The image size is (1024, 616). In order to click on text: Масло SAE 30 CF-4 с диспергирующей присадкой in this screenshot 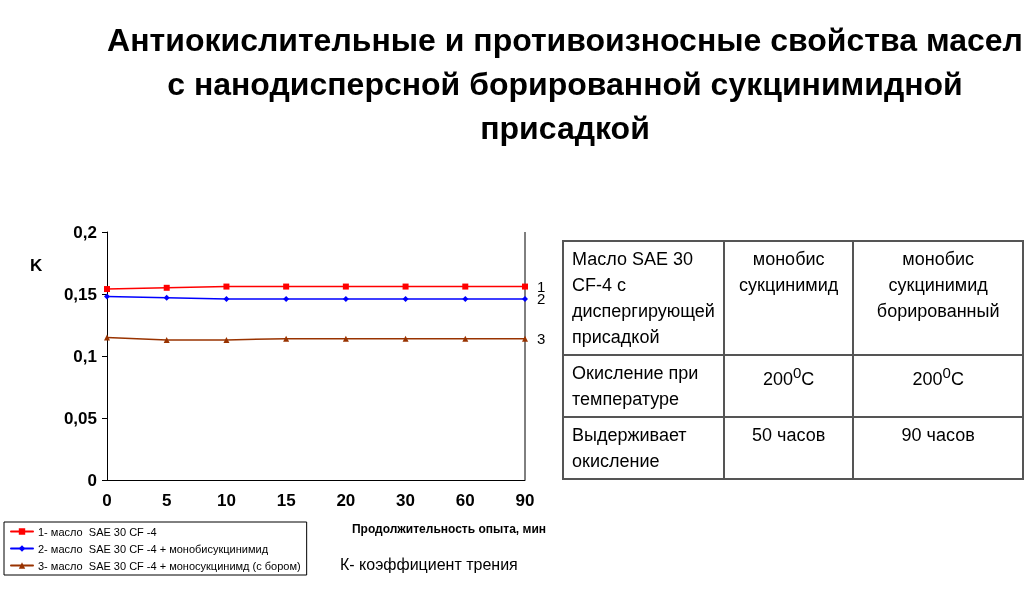, I will do `click(643, 298)`.